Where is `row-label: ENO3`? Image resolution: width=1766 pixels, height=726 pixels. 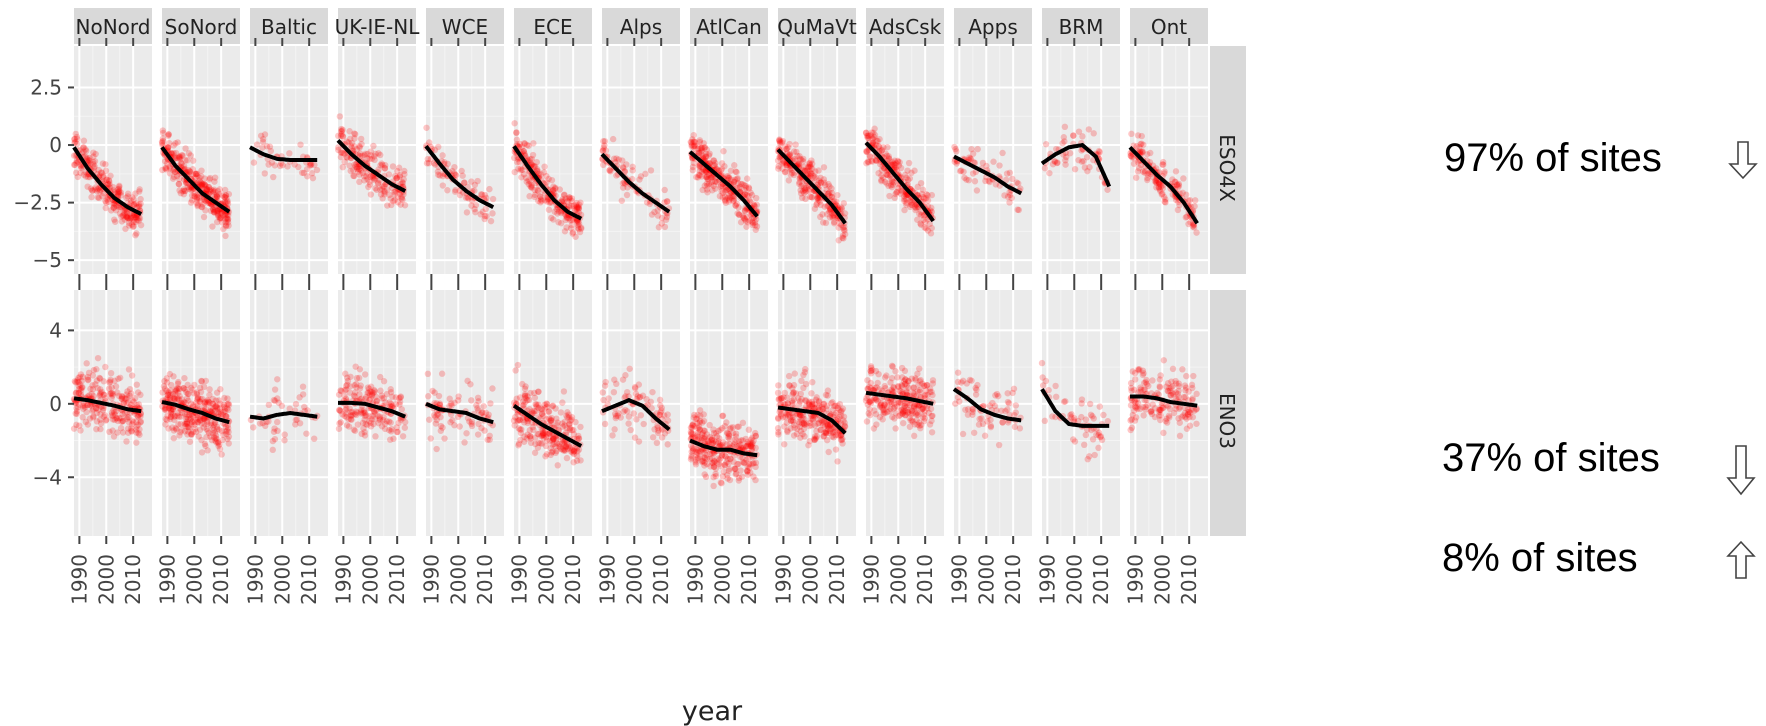
row-label: ENO3 is located at coordinates (1227, 421).